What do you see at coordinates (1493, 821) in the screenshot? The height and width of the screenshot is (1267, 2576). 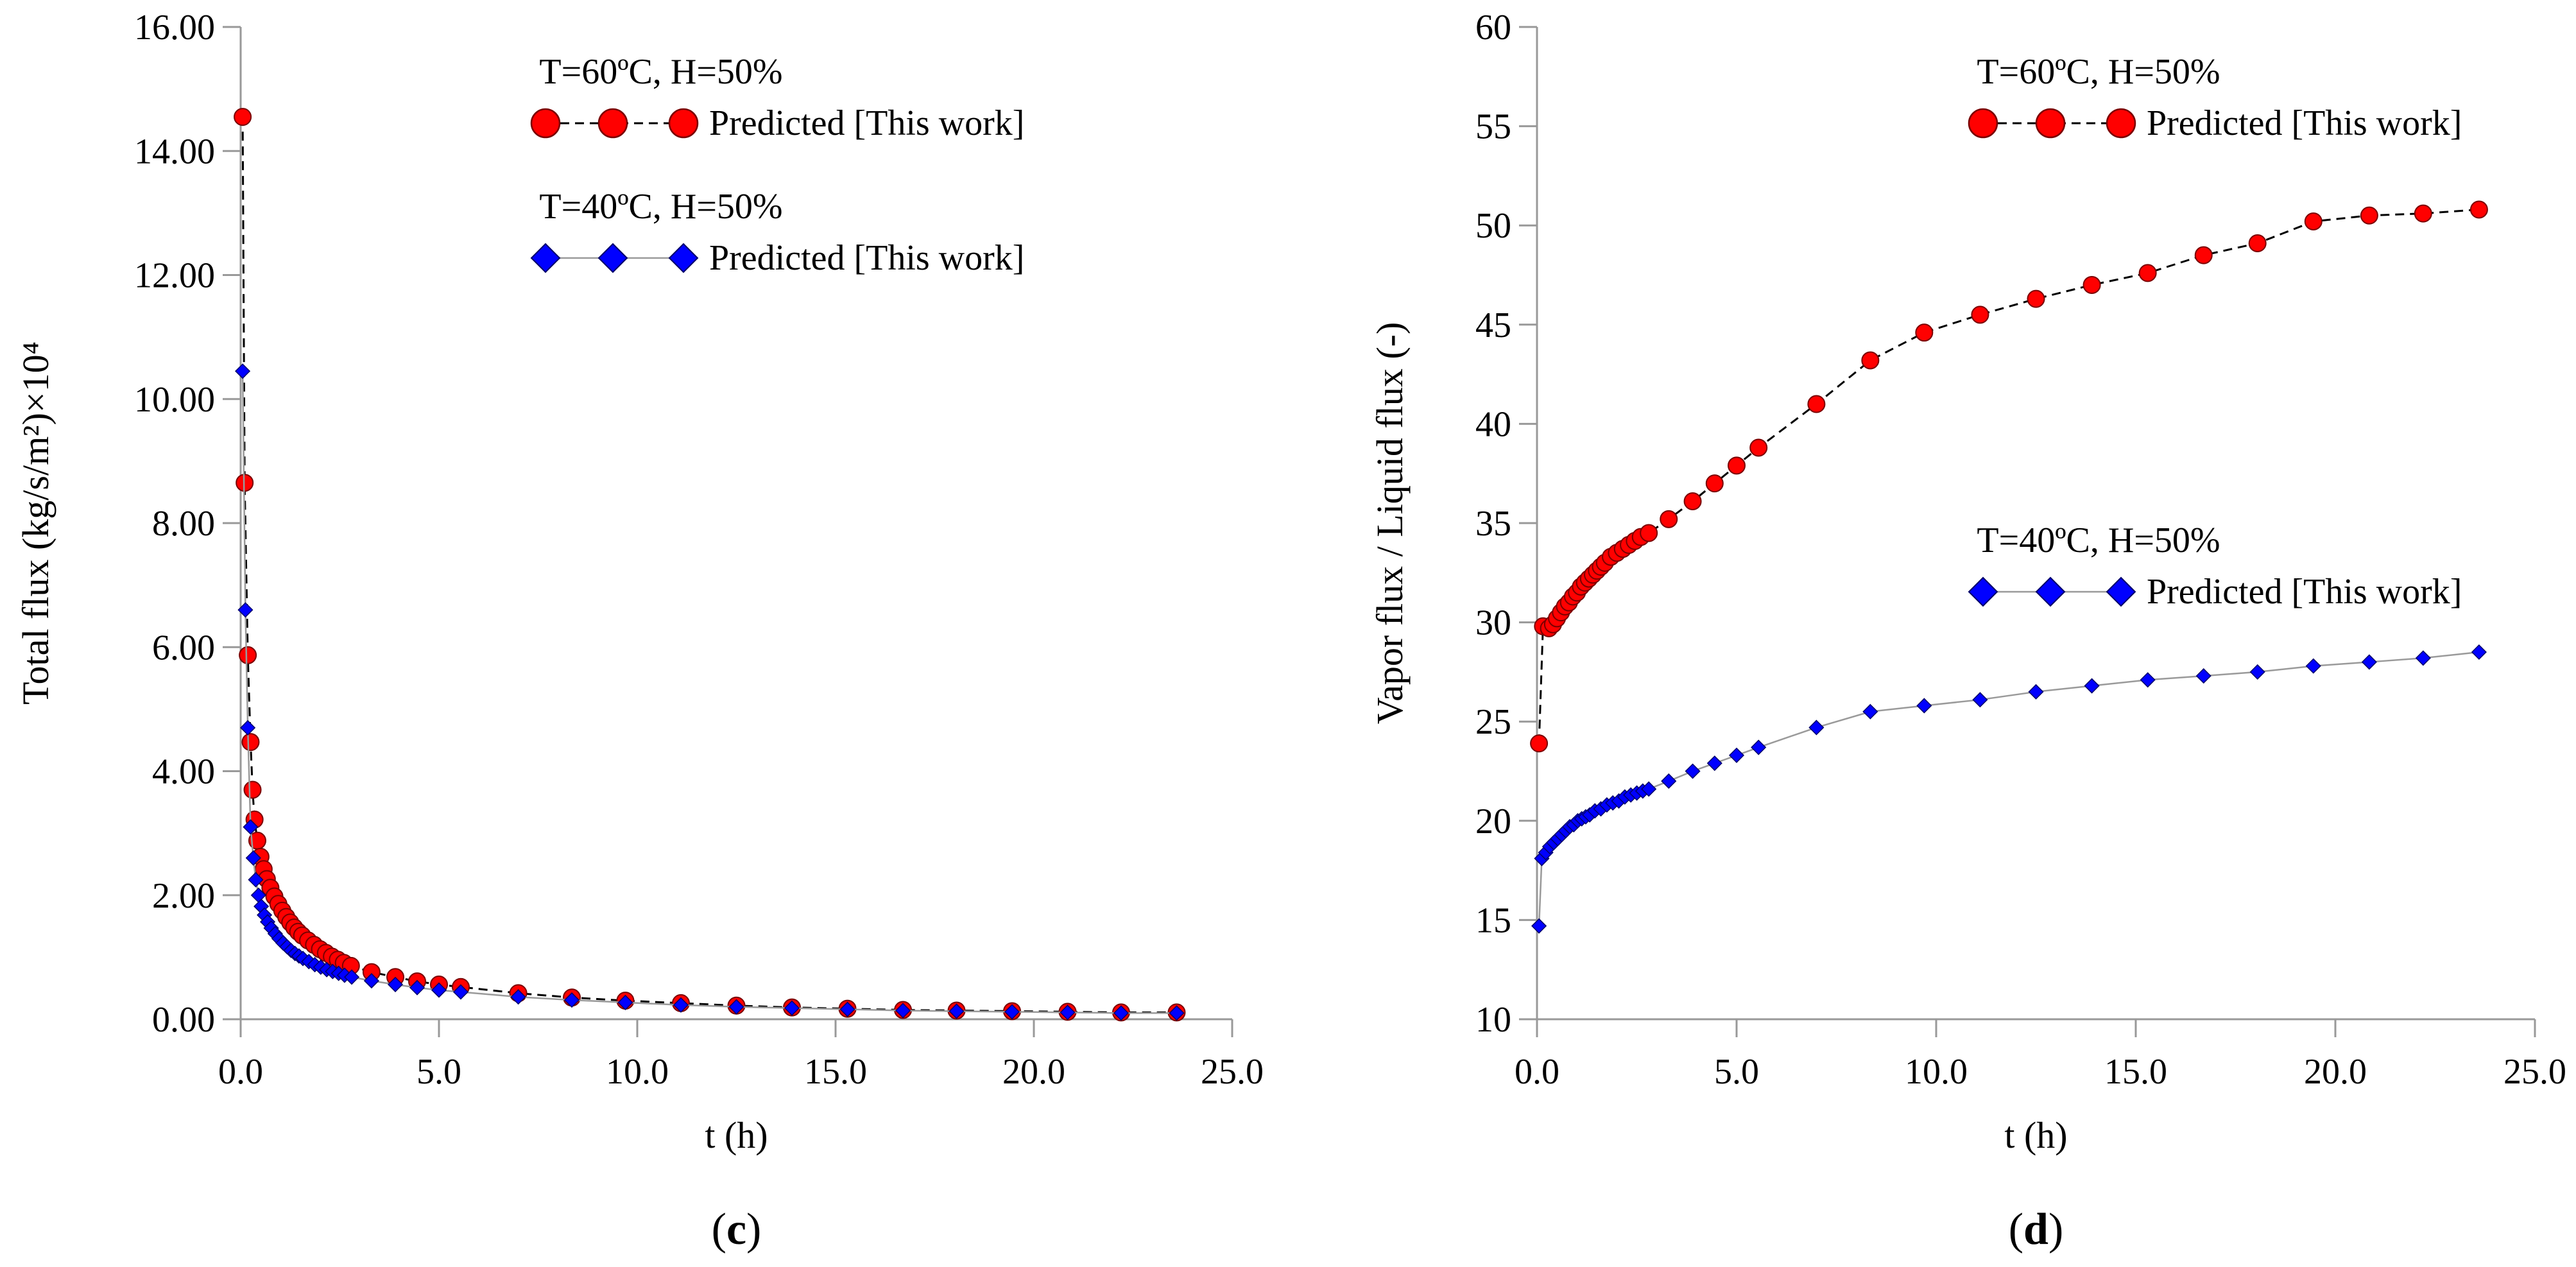 I see `y-tick-label: 20` at bounding box center [1493, 821].